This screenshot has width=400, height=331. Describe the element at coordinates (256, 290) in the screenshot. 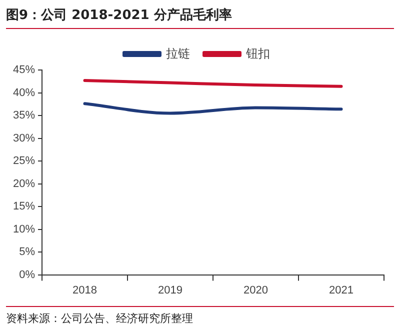

I see `x-tick-label: 2020` at that location.